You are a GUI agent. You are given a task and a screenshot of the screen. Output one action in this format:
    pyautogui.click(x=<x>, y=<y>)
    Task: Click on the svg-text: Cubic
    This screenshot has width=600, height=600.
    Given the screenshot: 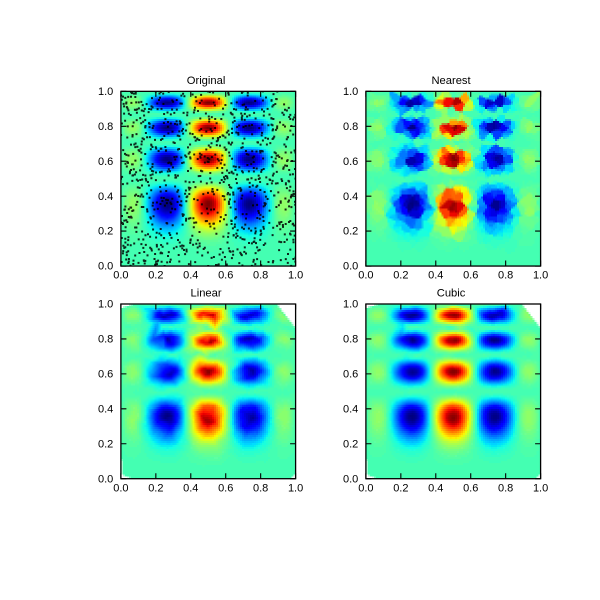 What is the action you would take?
    pyautogui.click(x=451, y=294)
    